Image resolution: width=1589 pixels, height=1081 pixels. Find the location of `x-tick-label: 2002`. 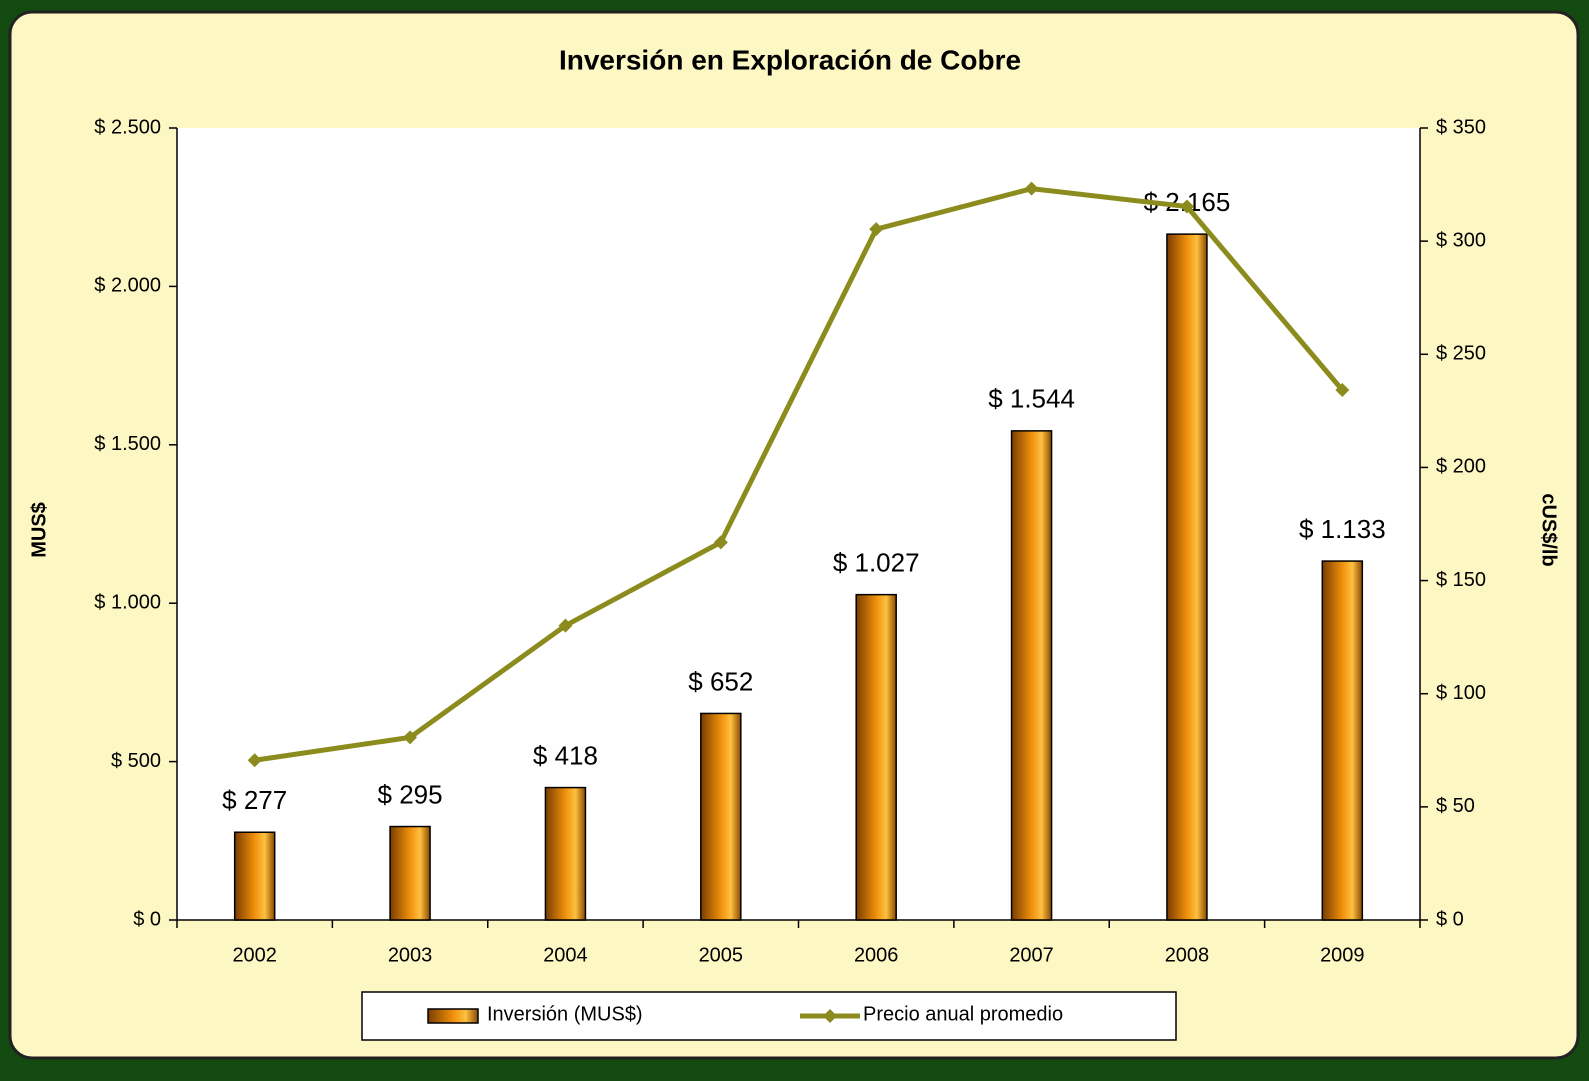

x-tick-label: 2002 is located at coordinates (254, 955).